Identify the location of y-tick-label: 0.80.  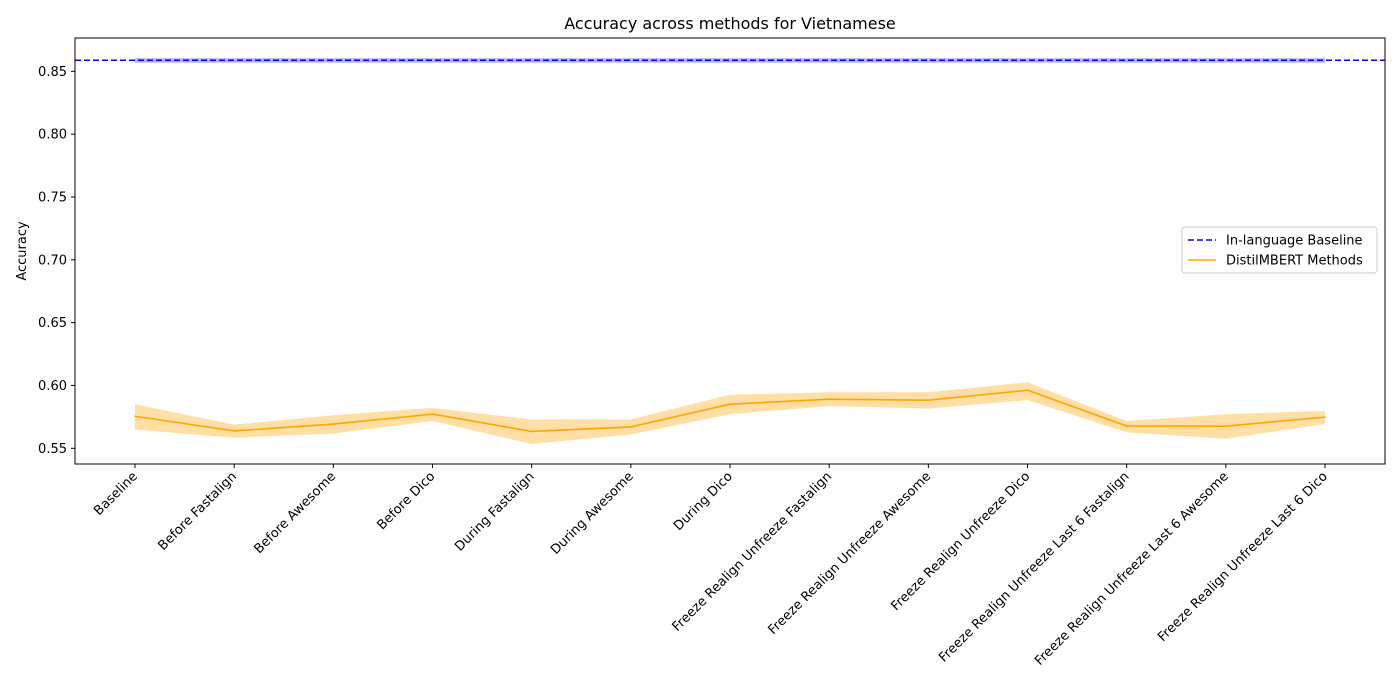
(52, 135).